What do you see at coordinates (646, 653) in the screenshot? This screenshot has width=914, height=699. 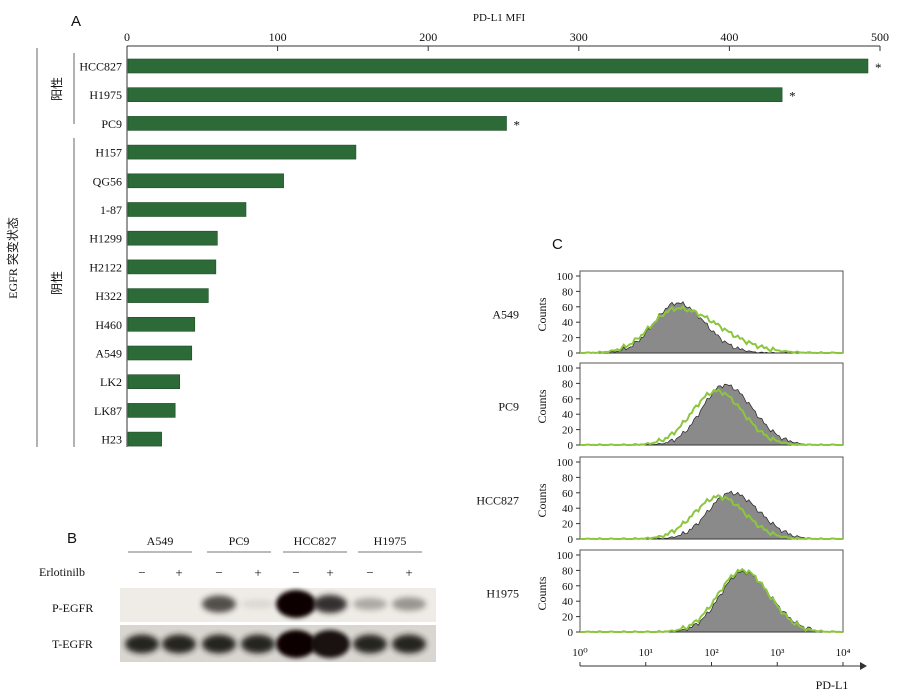 I see `chart-c-x-tick-label: 10¹` at bounding box center [646, 653].